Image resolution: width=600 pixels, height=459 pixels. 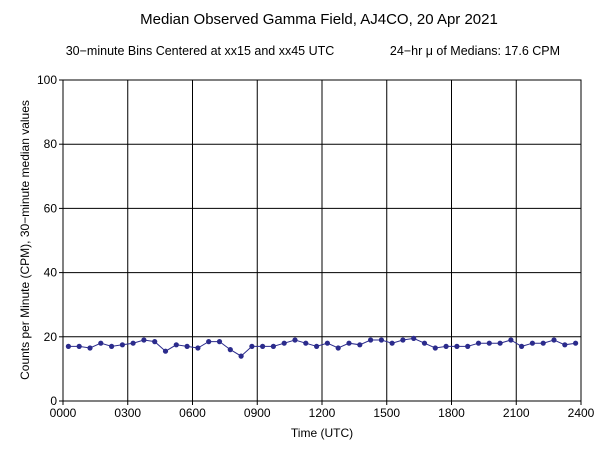 I want to click on x-tick-label: 2100, so click(x=516, y=413).